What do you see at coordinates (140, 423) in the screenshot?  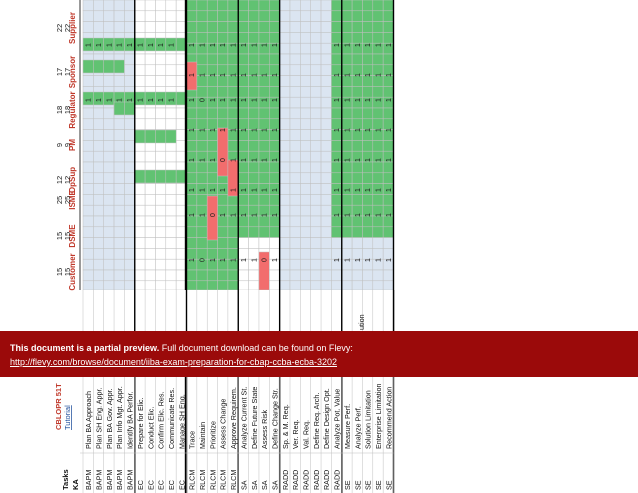 I see `task-label: Prepare for Elic.` at bounding box center [140, 423].